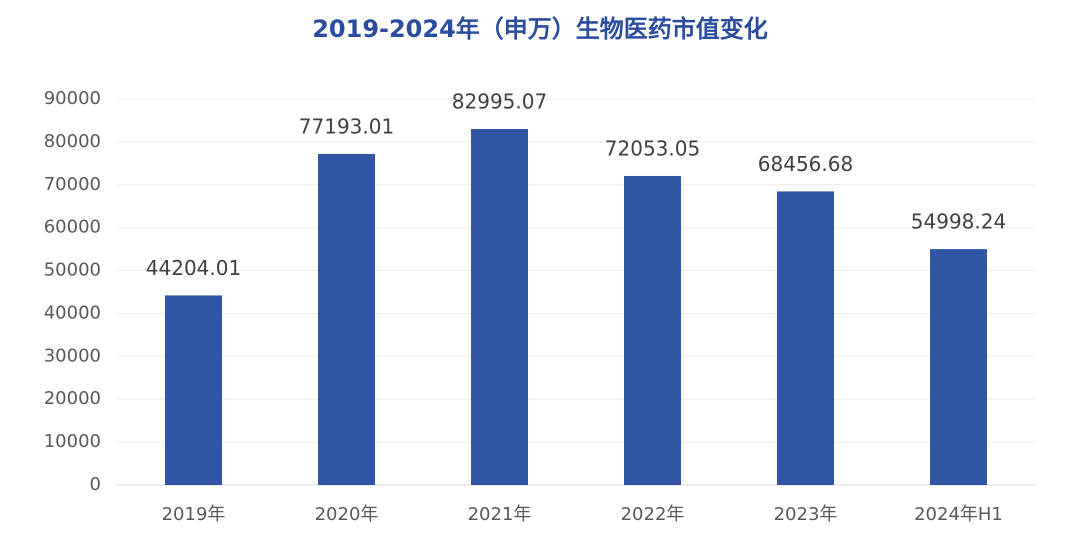  What do you see at coordinates (193, 268) in the screenshot?
I see `value-label: 44204.01` at bounding box center [193, 268].